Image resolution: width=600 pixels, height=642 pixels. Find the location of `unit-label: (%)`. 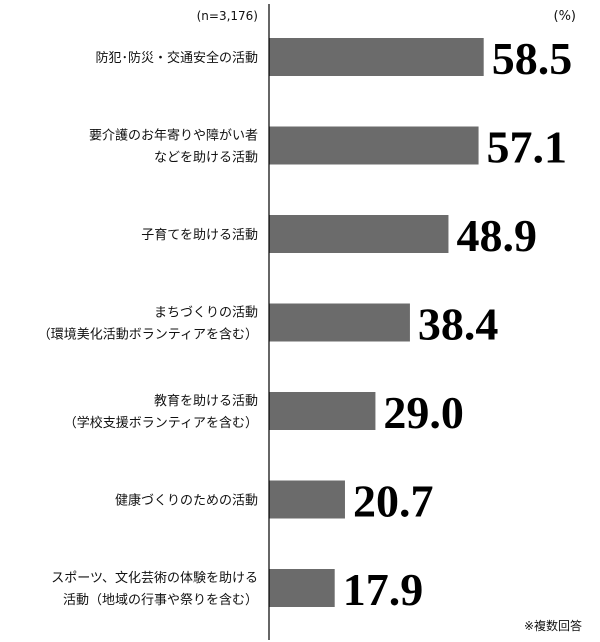

unit-label: (%) is located at coordinates (565, 16).